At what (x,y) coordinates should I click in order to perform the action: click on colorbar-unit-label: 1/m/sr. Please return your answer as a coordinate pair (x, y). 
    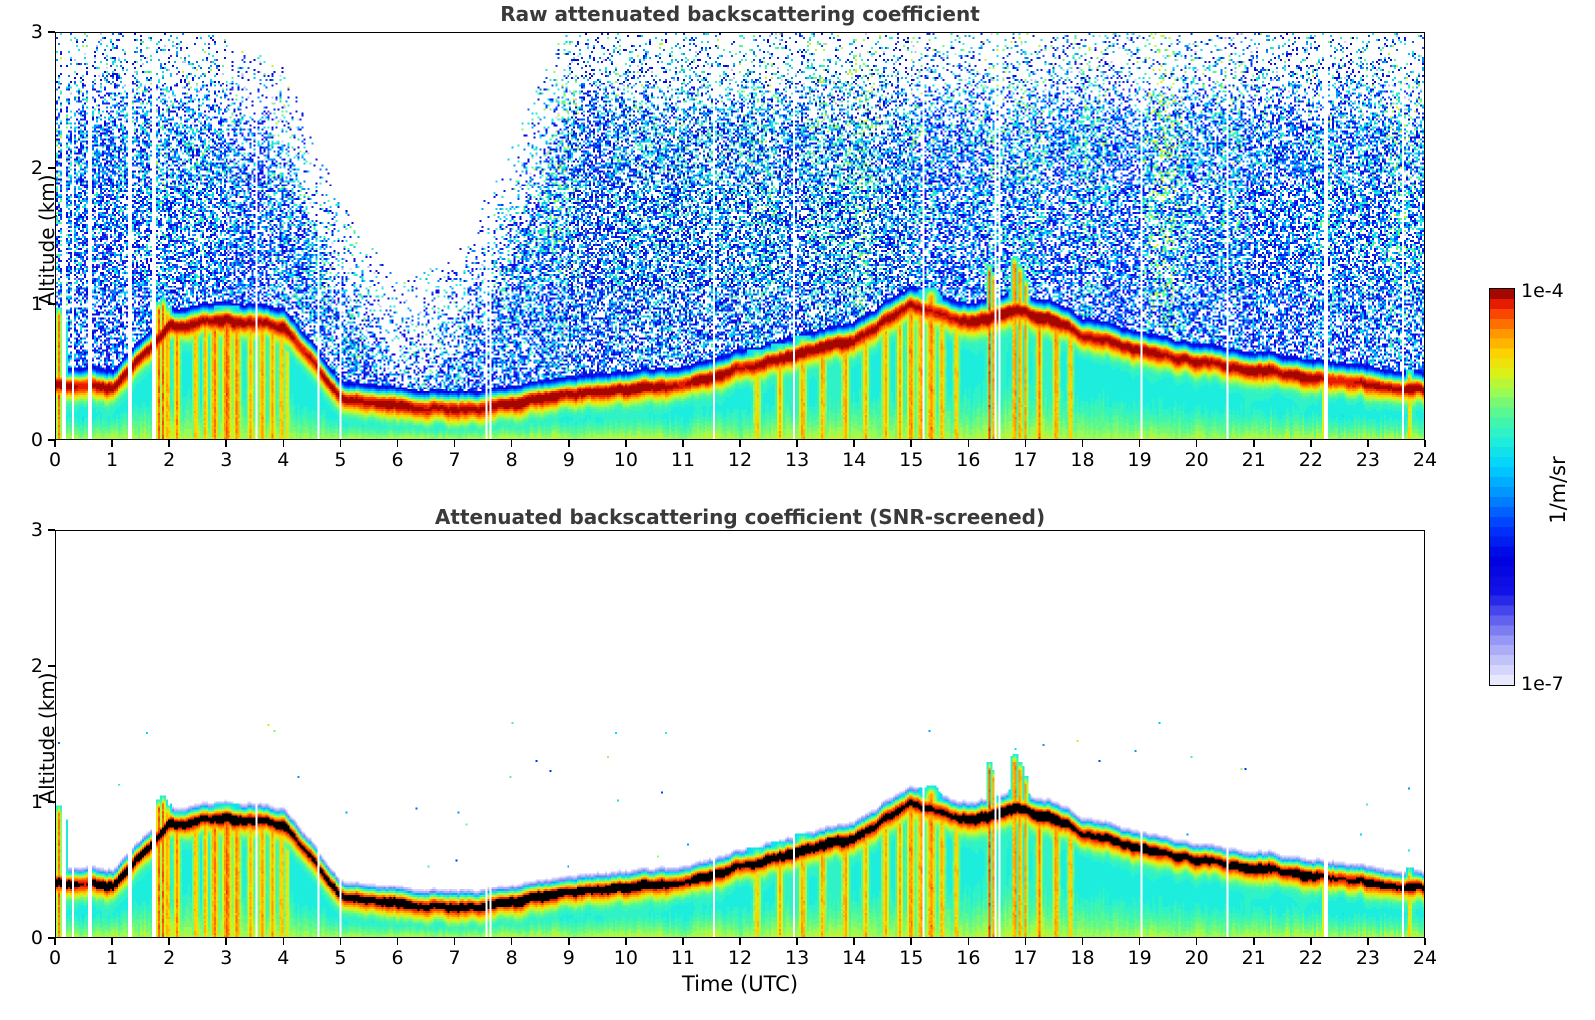
    Looking at the image, I should click on (1558, 490).